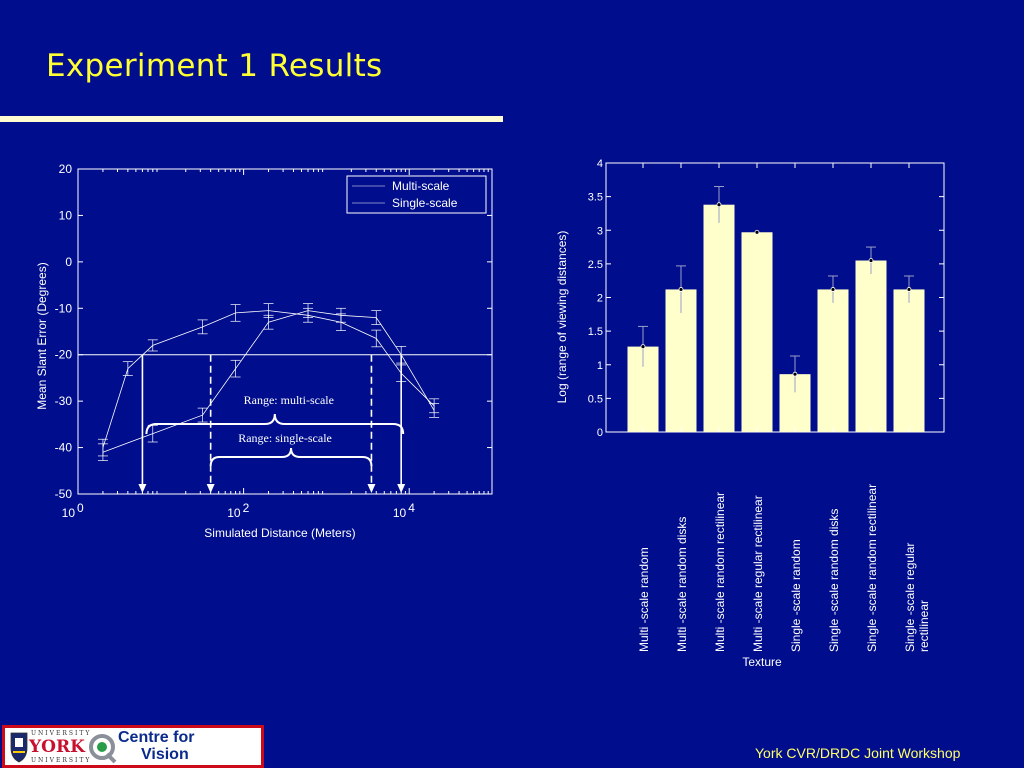  I want to click on bar-y-tick-label: 0, so click(600, 433).